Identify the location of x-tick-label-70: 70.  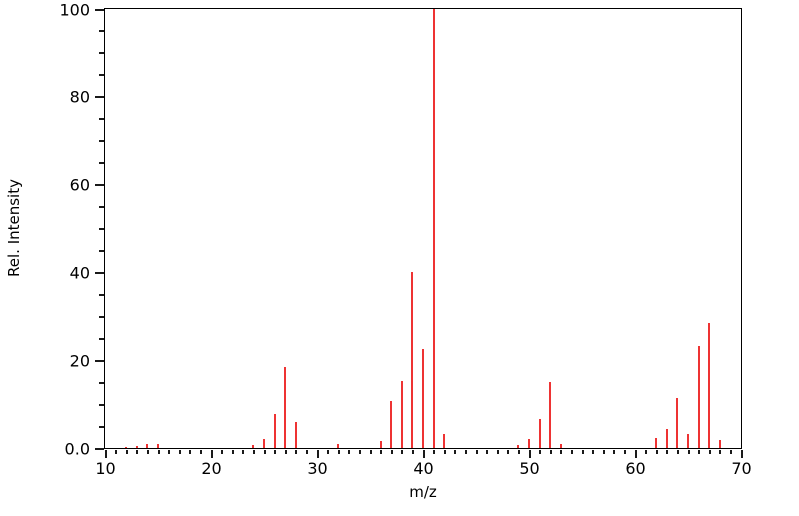
(741, 468).